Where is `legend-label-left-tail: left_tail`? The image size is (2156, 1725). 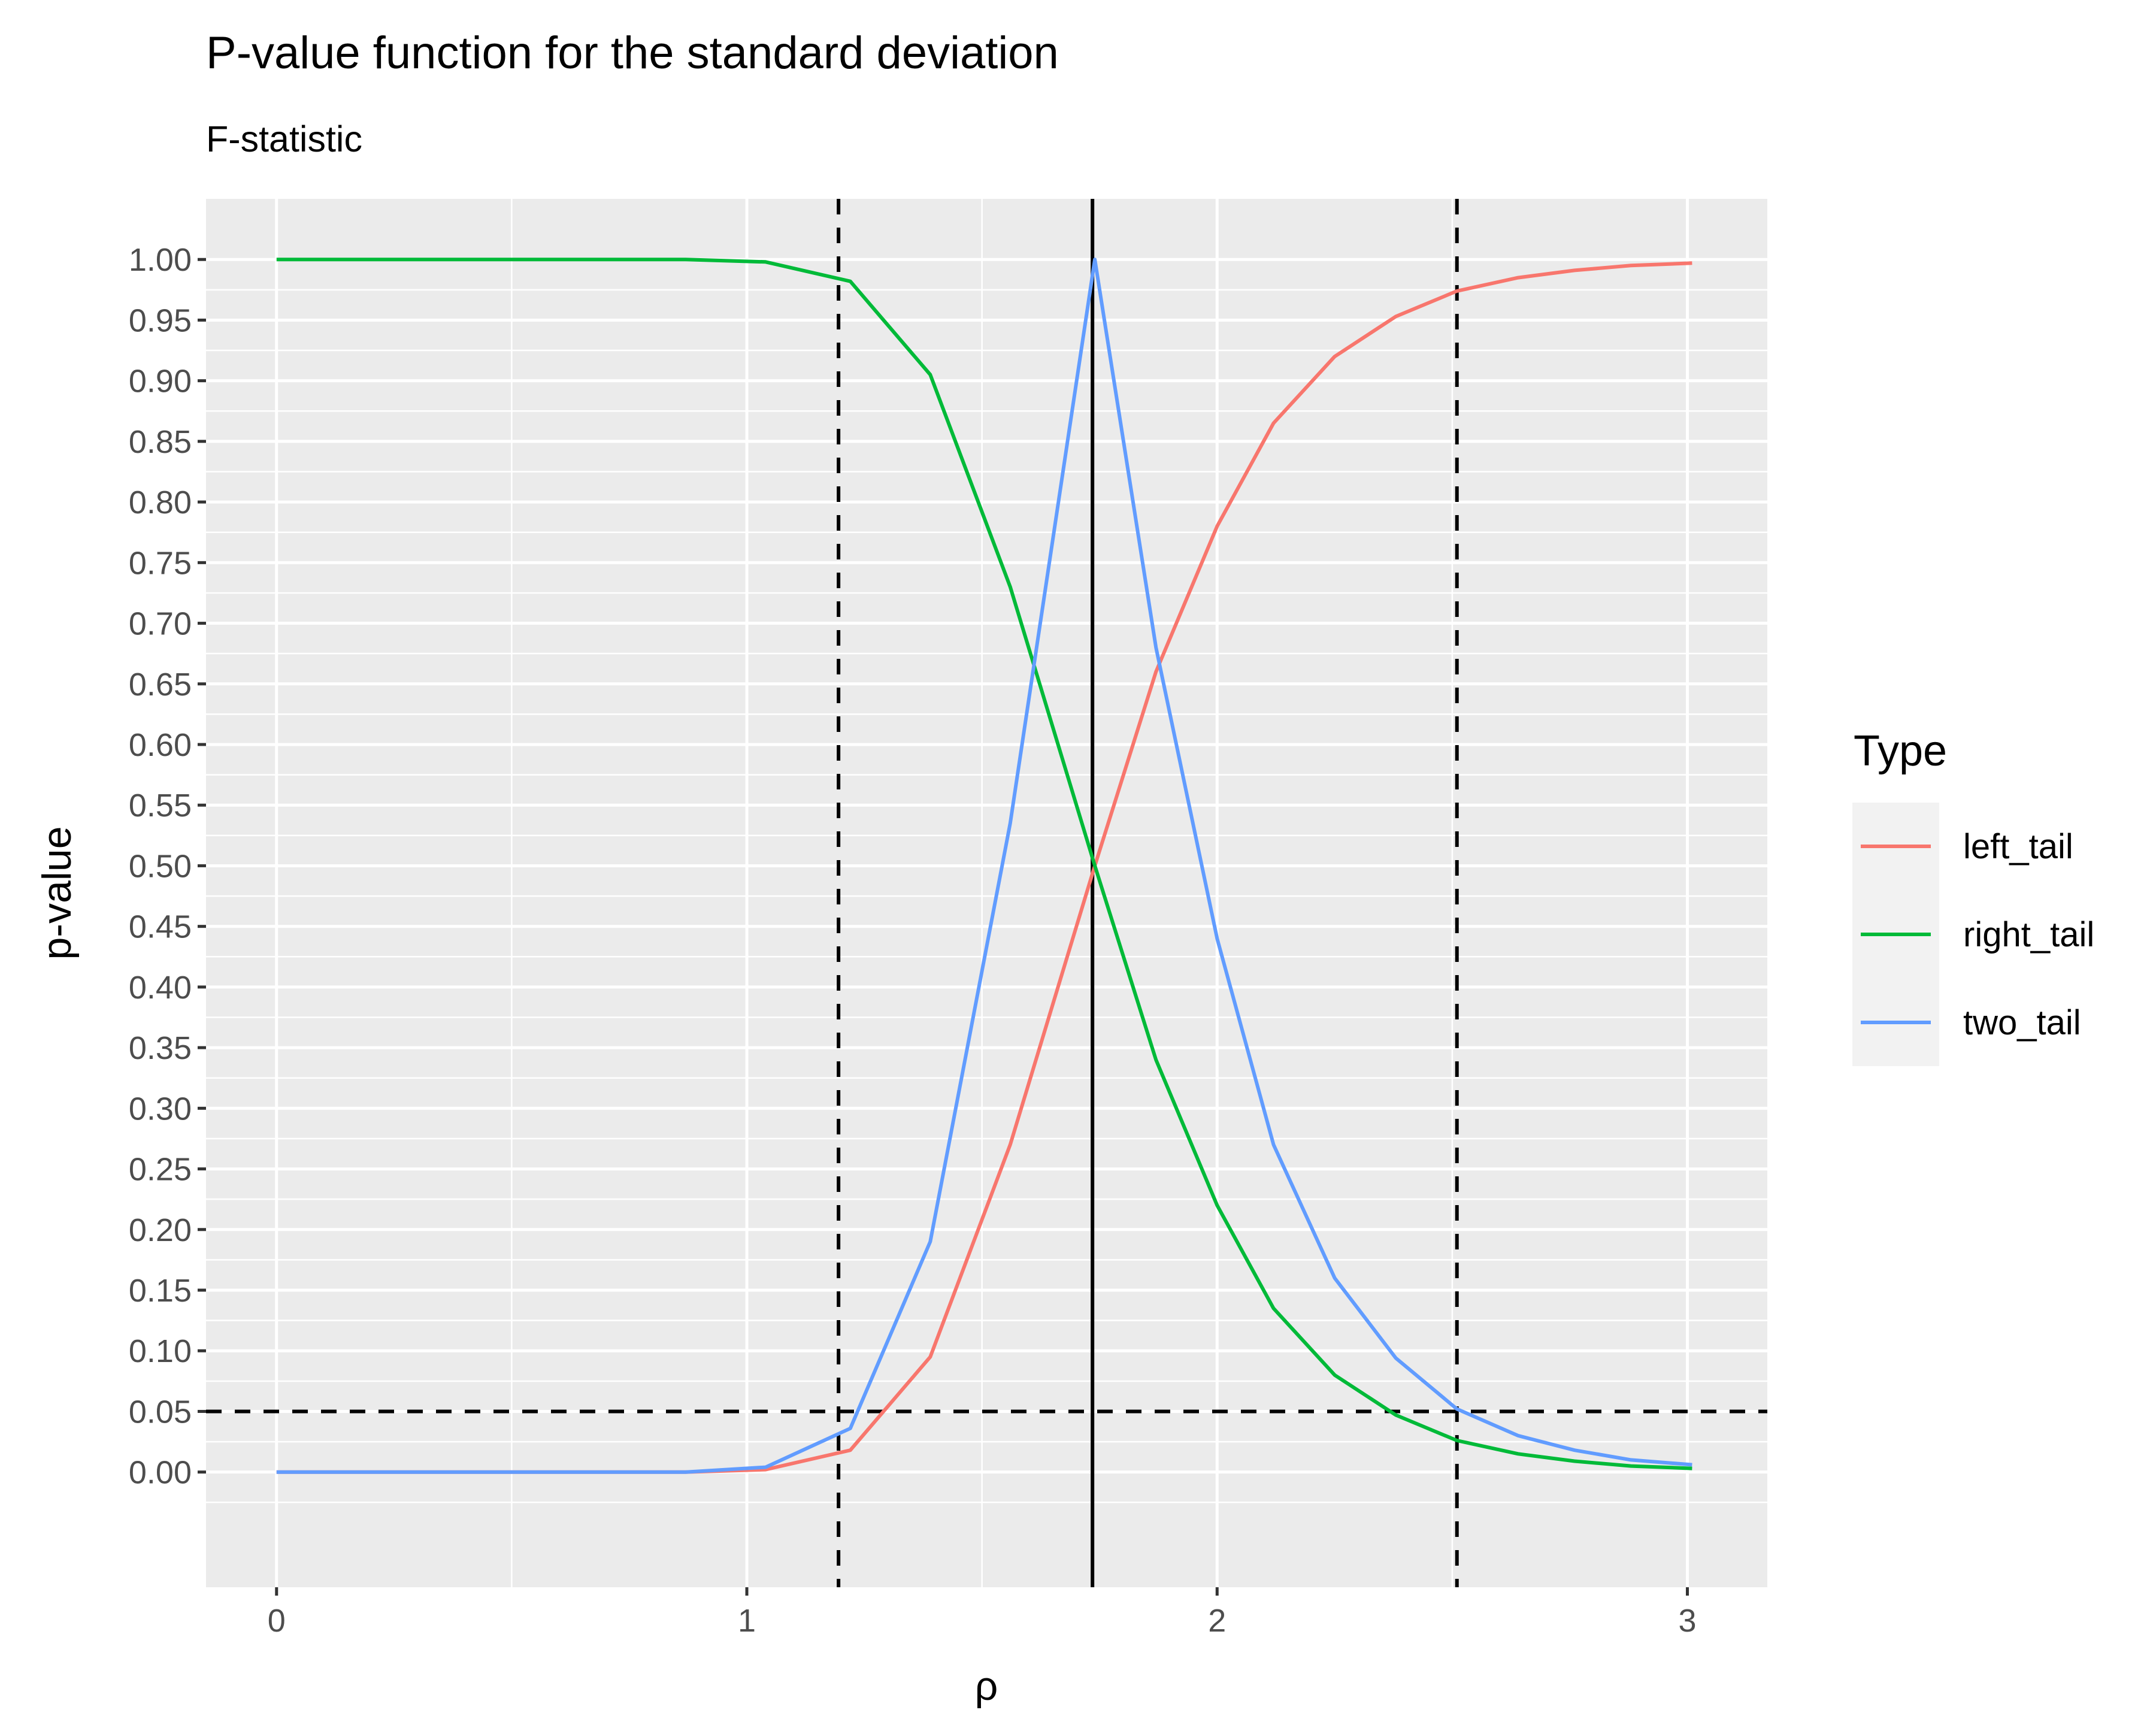 legend-label-left-tail: left_tail is located at coordinates (2018, 846).